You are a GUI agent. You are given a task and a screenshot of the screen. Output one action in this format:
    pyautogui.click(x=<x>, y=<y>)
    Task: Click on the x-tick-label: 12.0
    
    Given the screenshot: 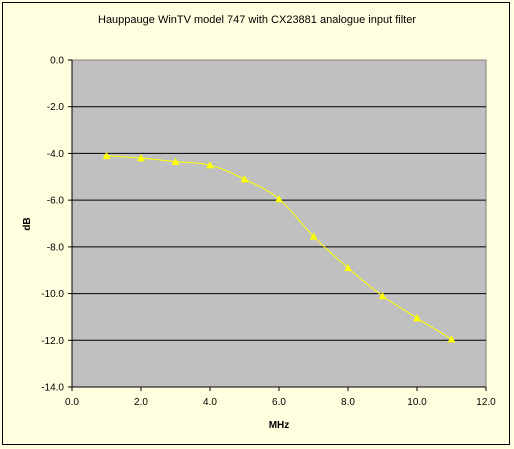 What is the action you would take?
    pyautogui.click(x=486, y=402)
    